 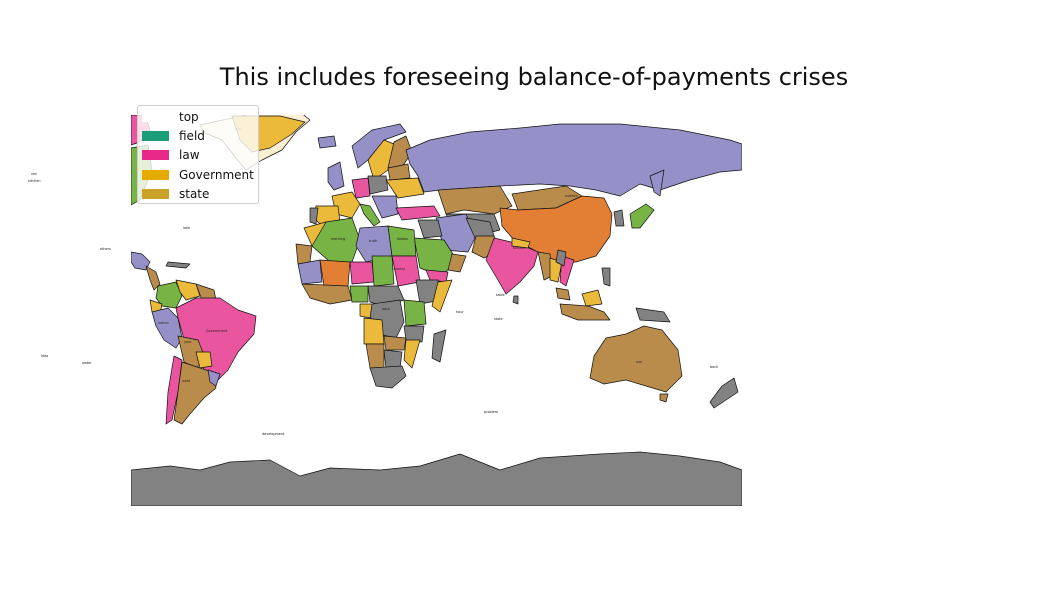 What do you see at coordinates (214, 378) in the screenshot?
I see `region-uruguay` at bounding box center [214, 378].